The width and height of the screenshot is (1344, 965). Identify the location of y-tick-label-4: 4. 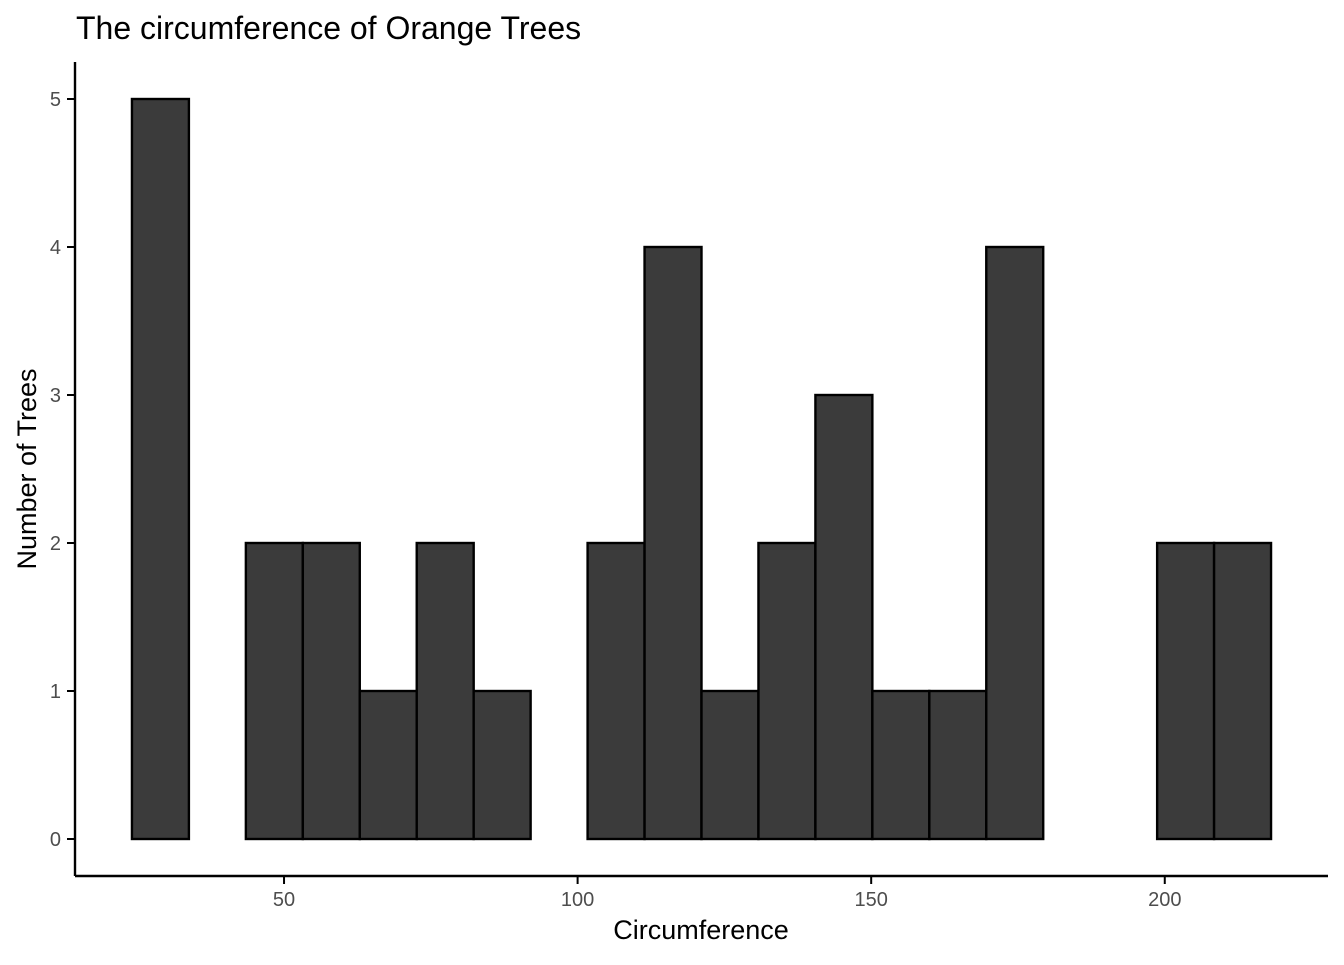
(55, 248).